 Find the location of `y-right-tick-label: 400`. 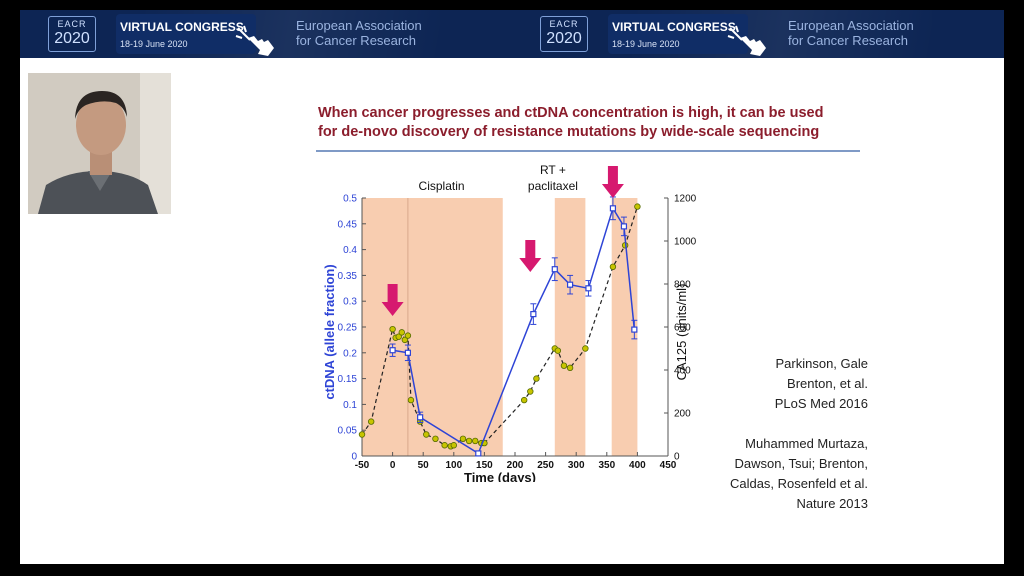

y-right-tick-label: 400 is located at coordinates (682, 371).